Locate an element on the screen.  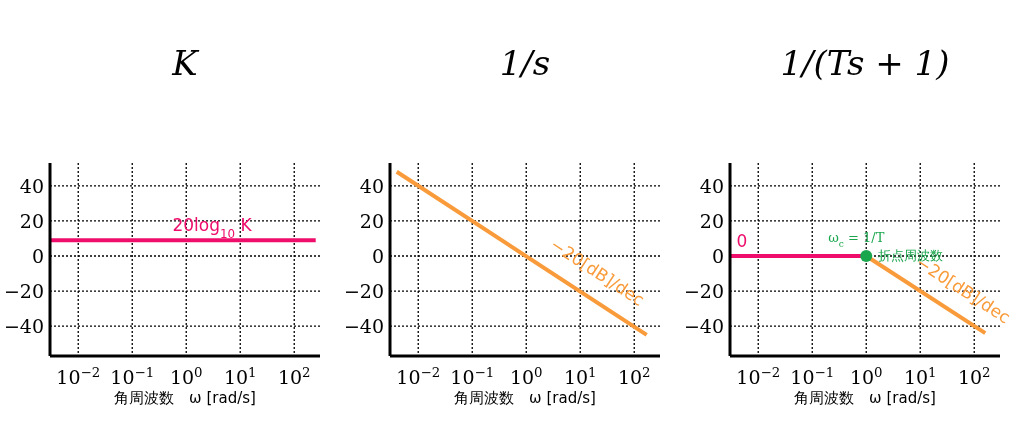
chart-title: K is located at coordinates (186, 63).